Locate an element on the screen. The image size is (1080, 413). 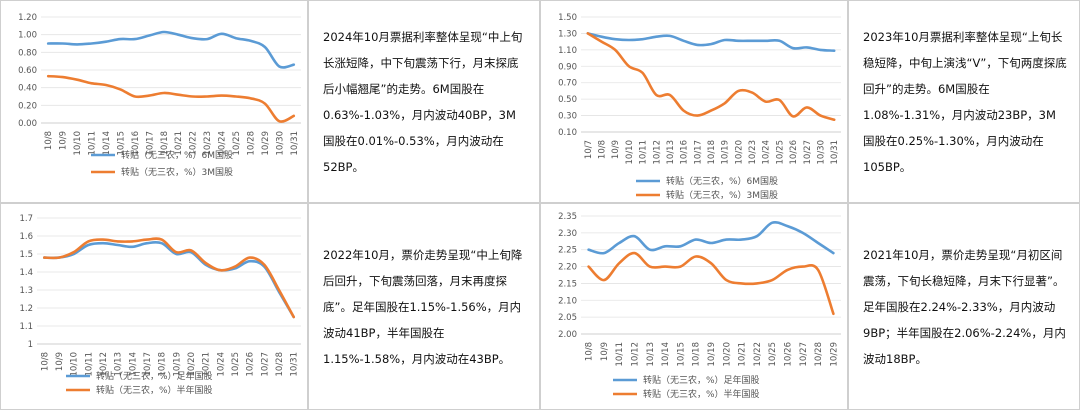
y-tick-label: 2.05 is located at coordinates (567, 318).